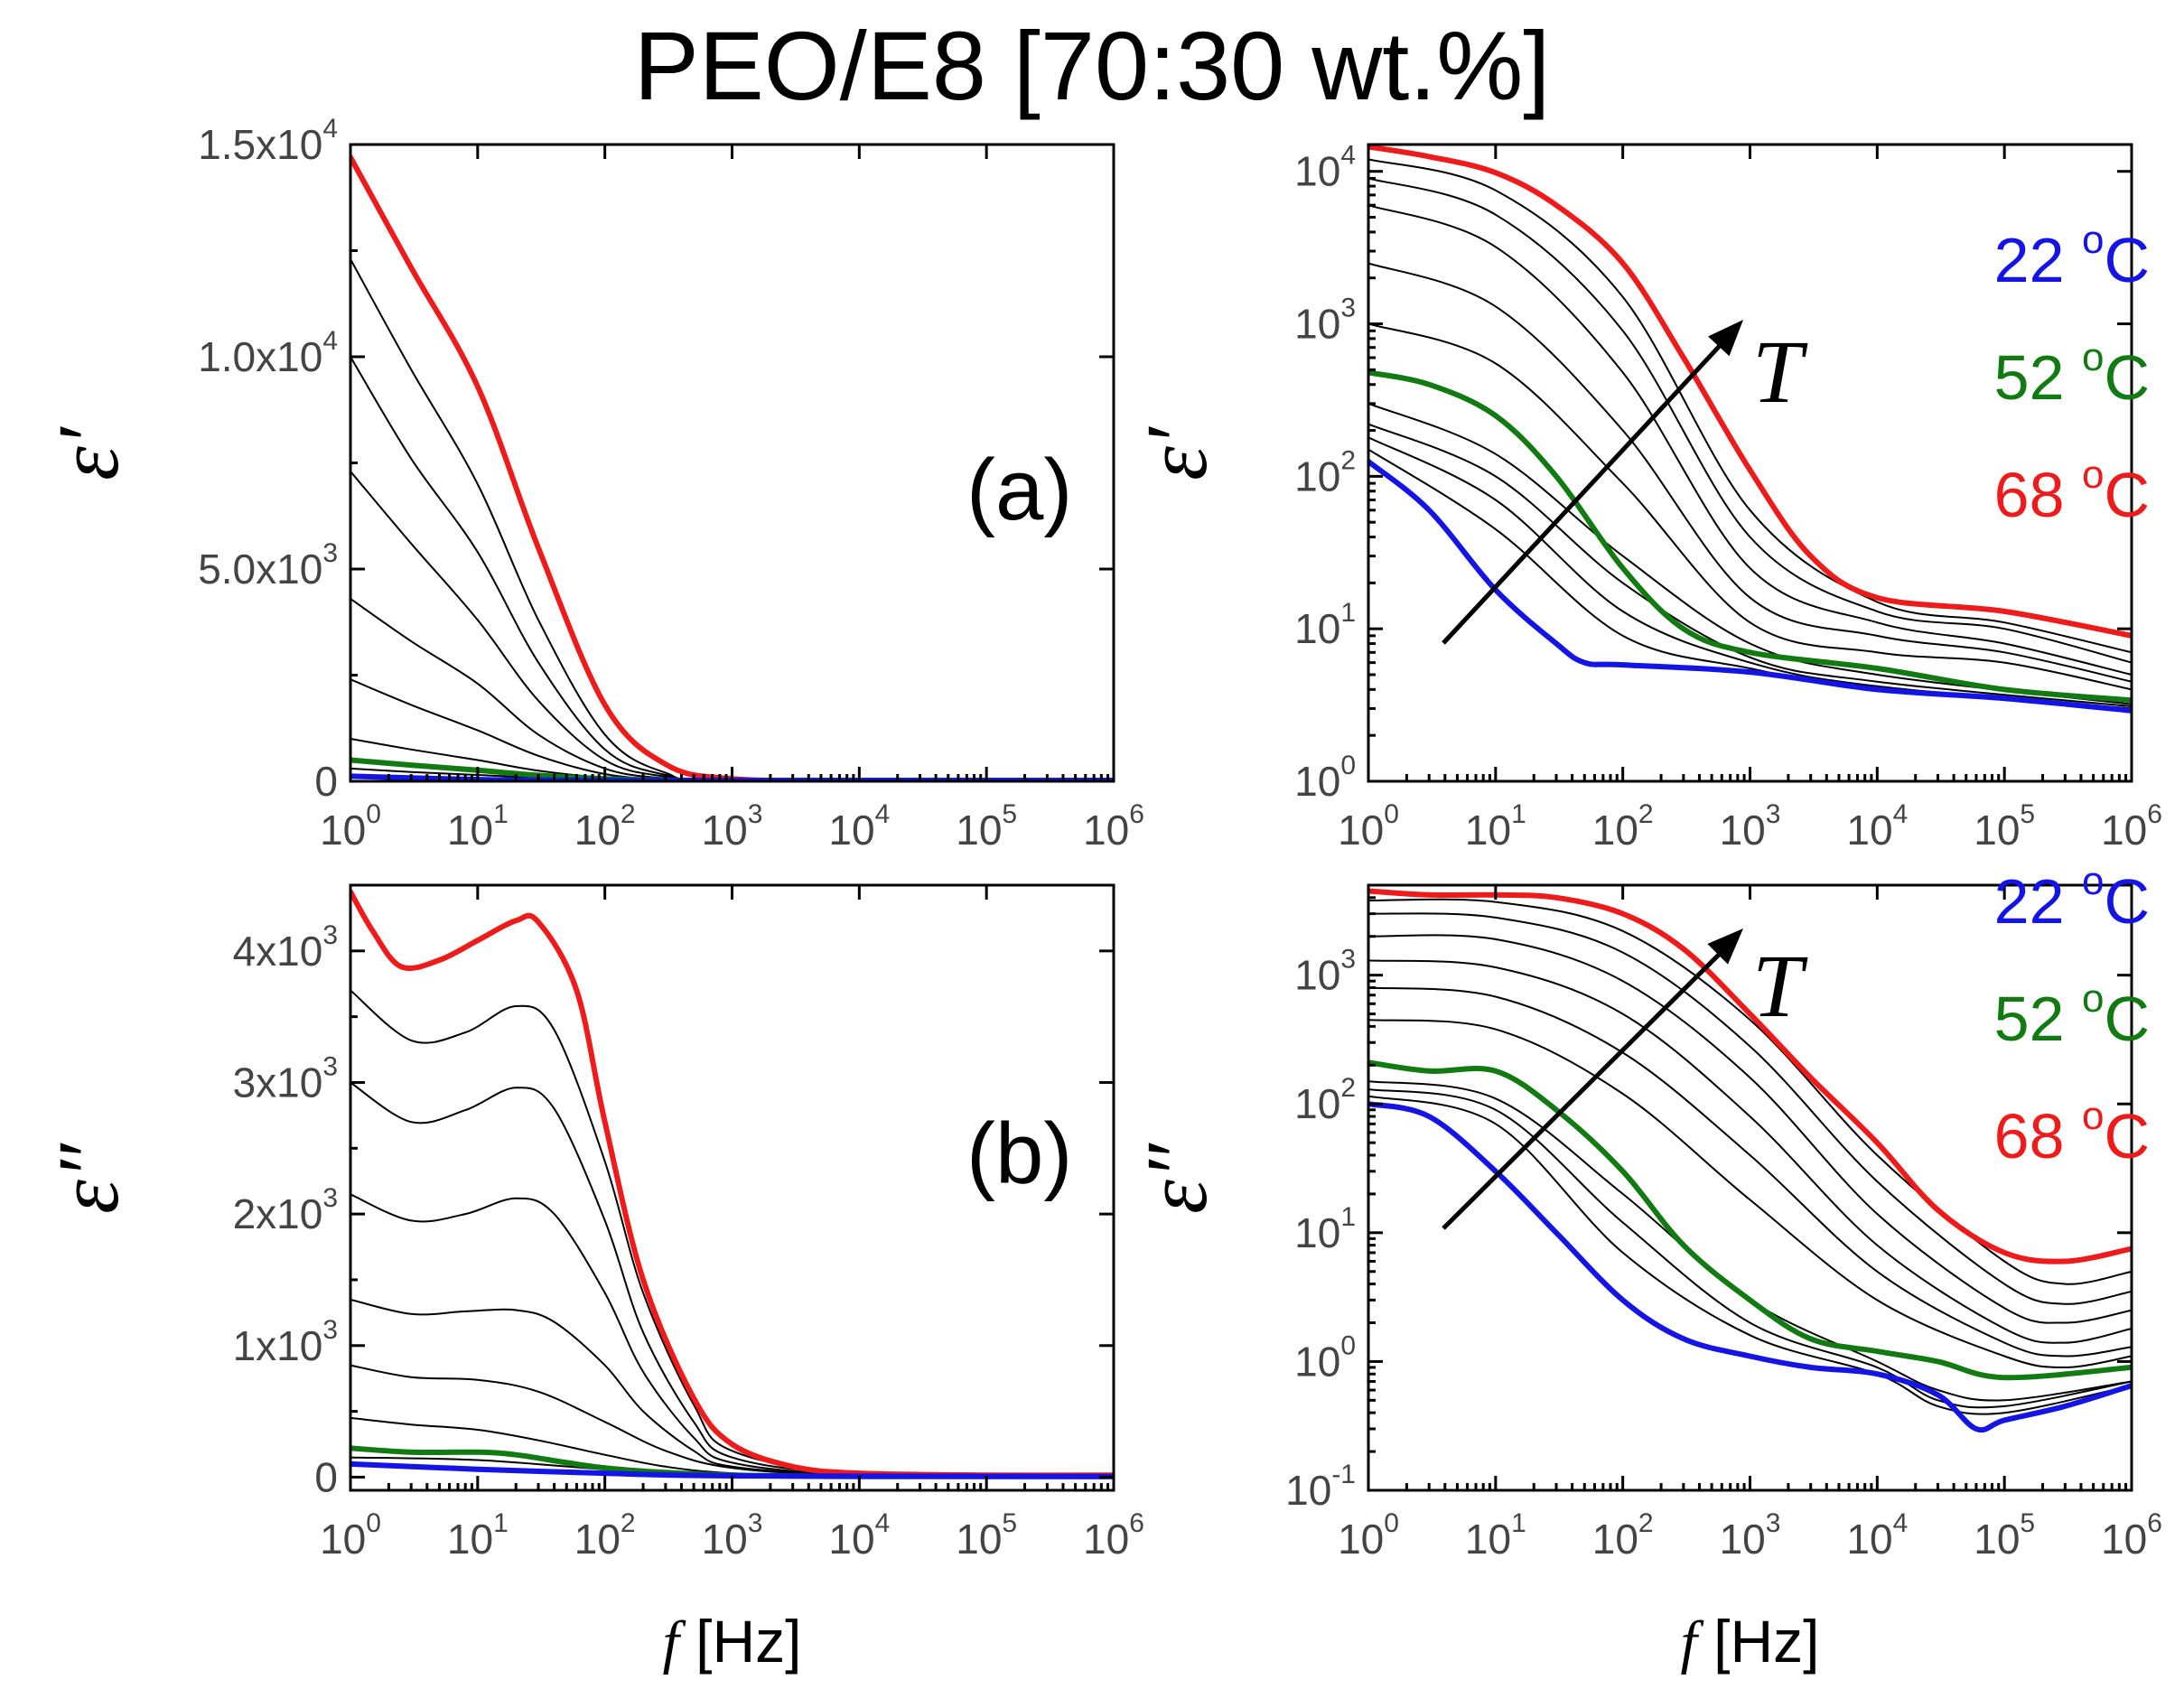  What do you see at coordinates (285, 1078) in the screenshot?
I see `y-tick-label: 3x10³` at bounding box center [285, 1078].